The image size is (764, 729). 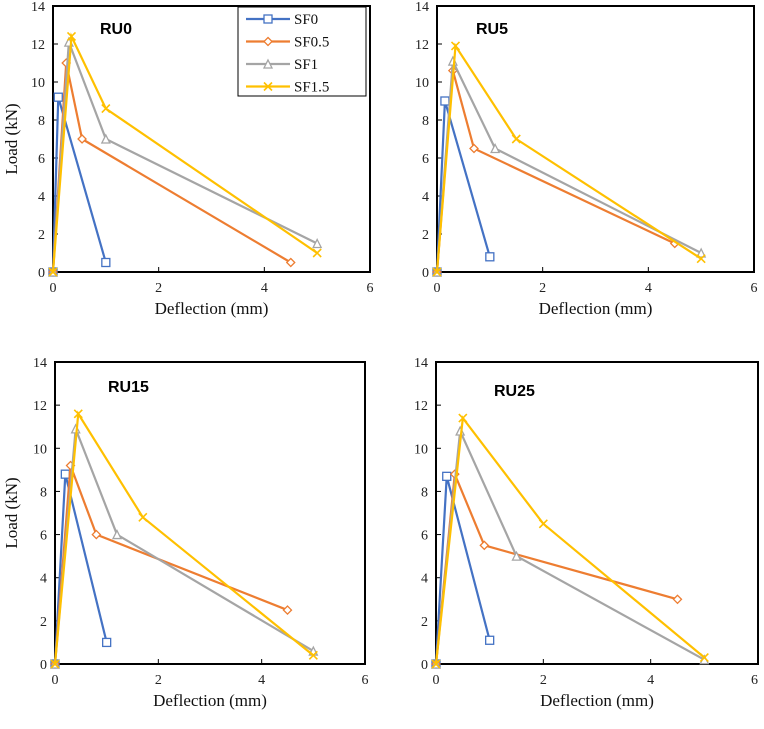 What do you see at coordinates (128, 387) in the screenshot?
I see `panel-title: RU15` at bounding box center [128, 387].